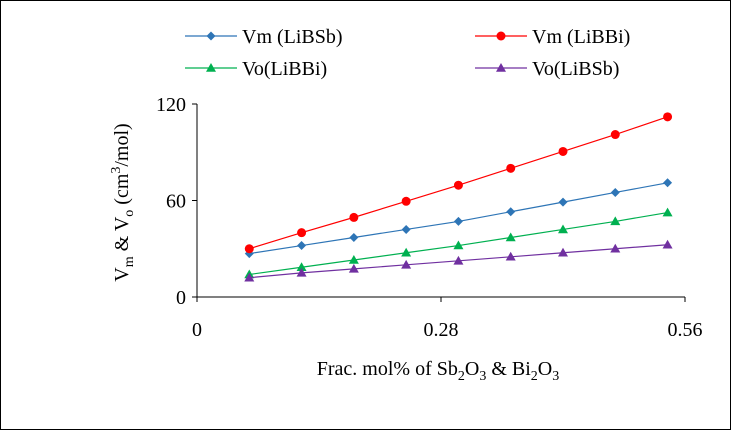  What do you see at coordinates (176, 202) in the screenshot?
I see `y-tick-label: 60` at bounding box center [176, 202].